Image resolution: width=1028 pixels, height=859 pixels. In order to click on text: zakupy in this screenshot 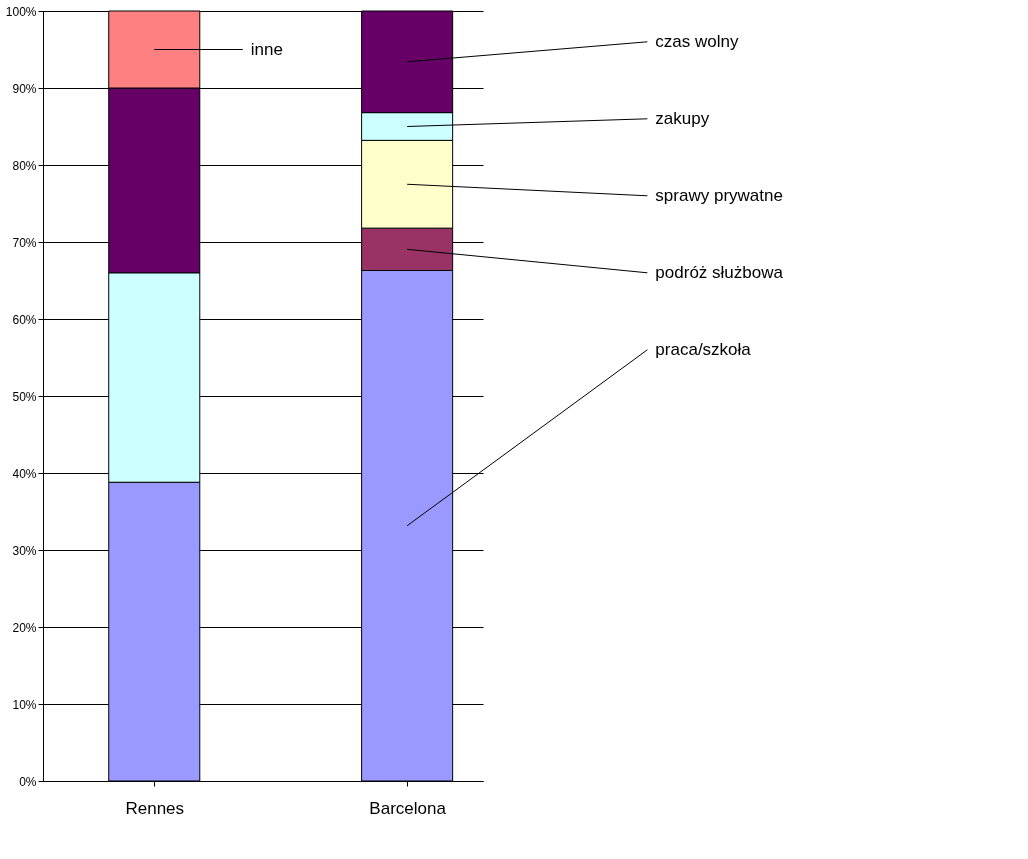, I will do `click(682, 118)`.